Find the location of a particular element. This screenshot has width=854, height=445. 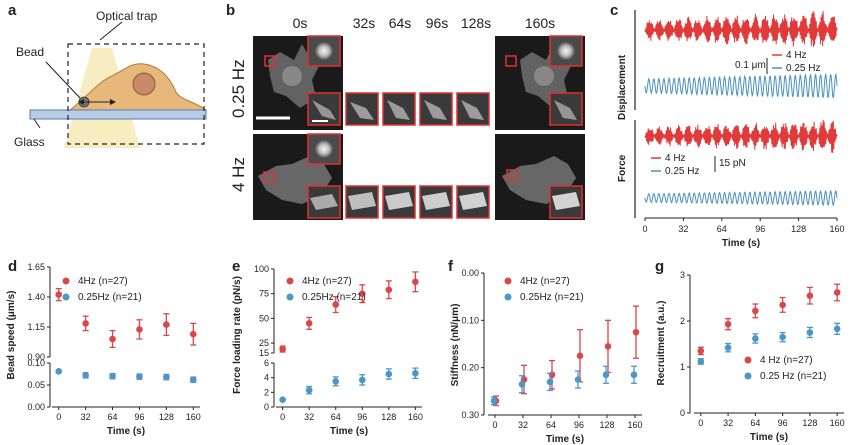

label-glass: Glass is located at coordinates (29, 142).